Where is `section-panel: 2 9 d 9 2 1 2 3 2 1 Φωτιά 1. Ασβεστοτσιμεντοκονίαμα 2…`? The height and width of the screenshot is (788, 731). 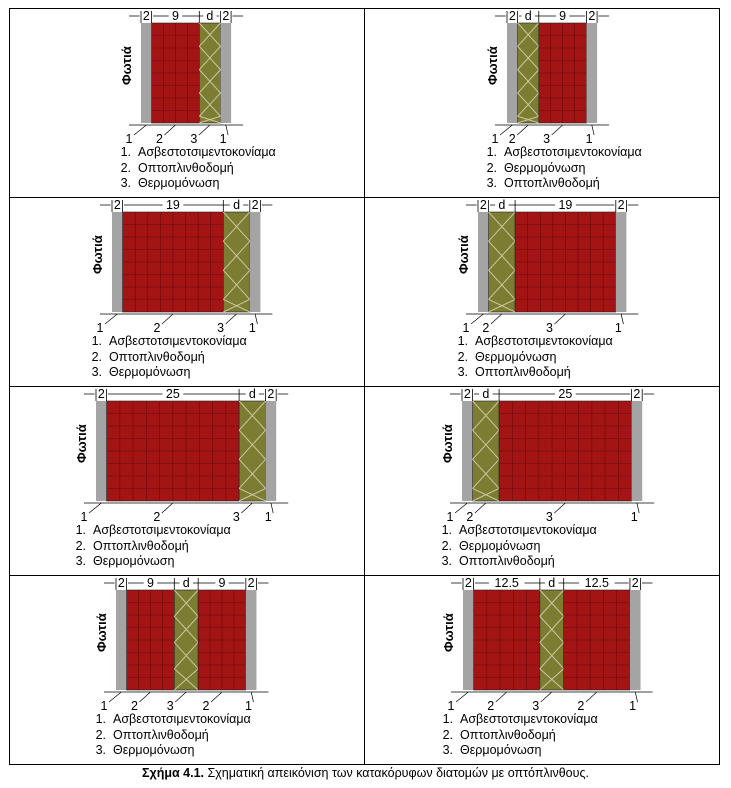 section-panel: 2 9 d 9 2 1 2 3 2 1 Φωτιά 1. Ασβεστοτσιμεντοκονίαμα 2… is located at coordinates (186, 669).